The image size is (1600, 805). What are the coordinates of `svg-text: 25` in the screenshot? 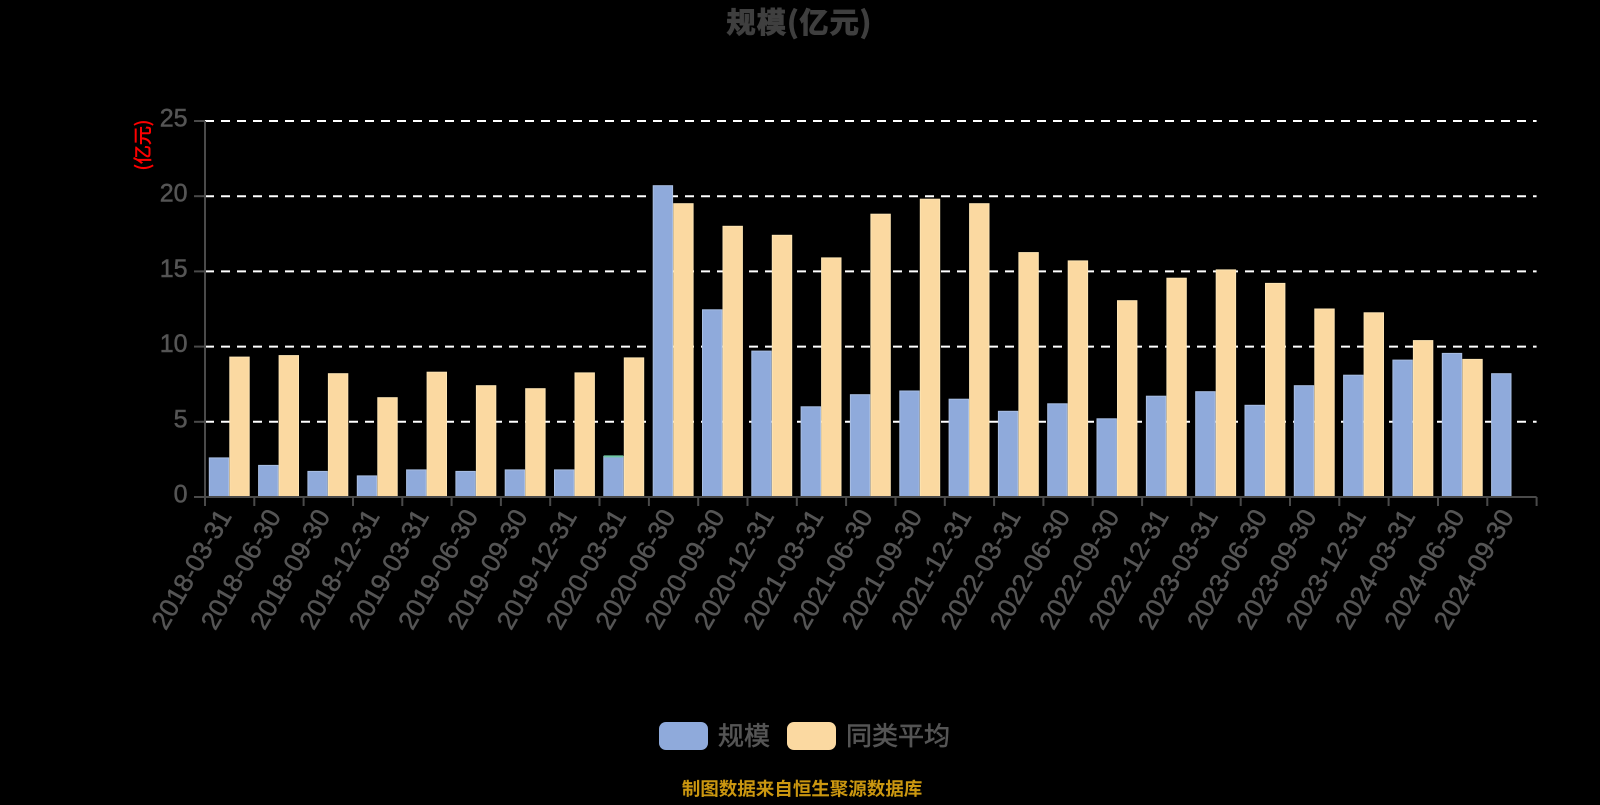 It's located at (174, 119).